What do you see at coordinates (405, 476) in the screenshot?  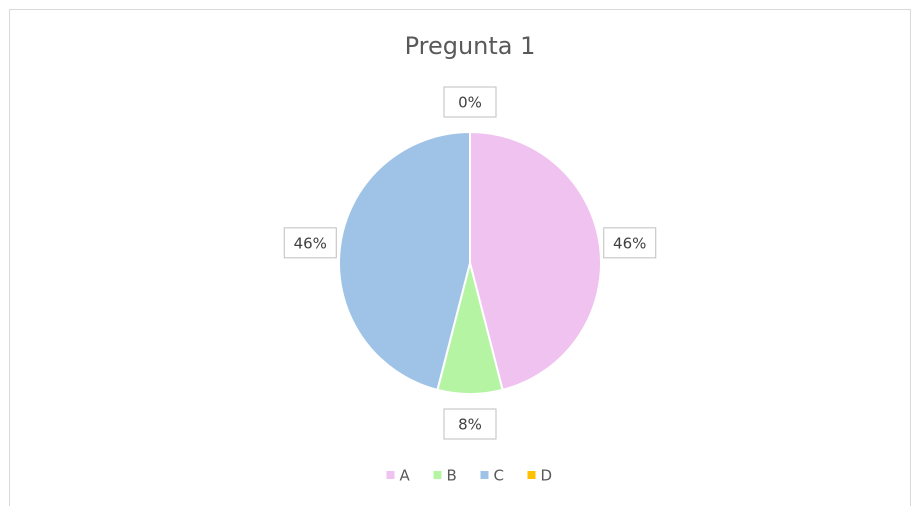 I see `legend-label: A` at bounding box center [405, 476].